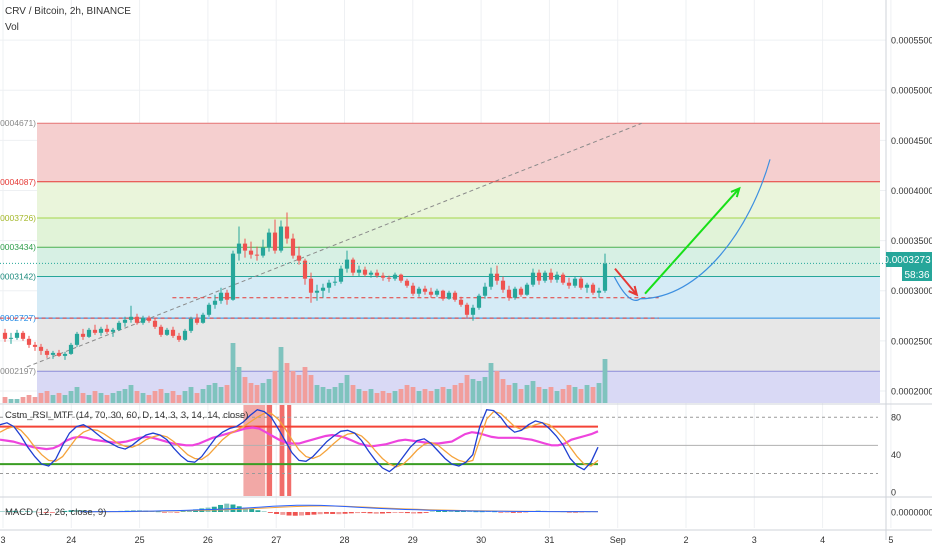 This screenshot has height=550, width=932. Describe the element at coordinates (140, 540) in the screenshot. I see `time-axis-tick: 25` at that location.